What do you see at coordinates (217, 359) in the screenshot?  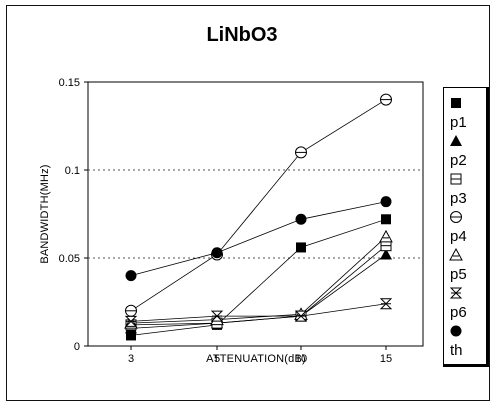 I see `x-tick-label: 5` at bounding box center [217, 359].